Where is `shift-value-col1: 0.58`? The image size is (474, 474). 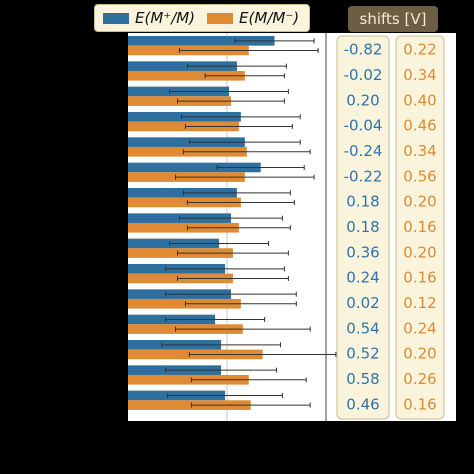
shift-value-col1: 0.58 is located at coordinates (362, 379).